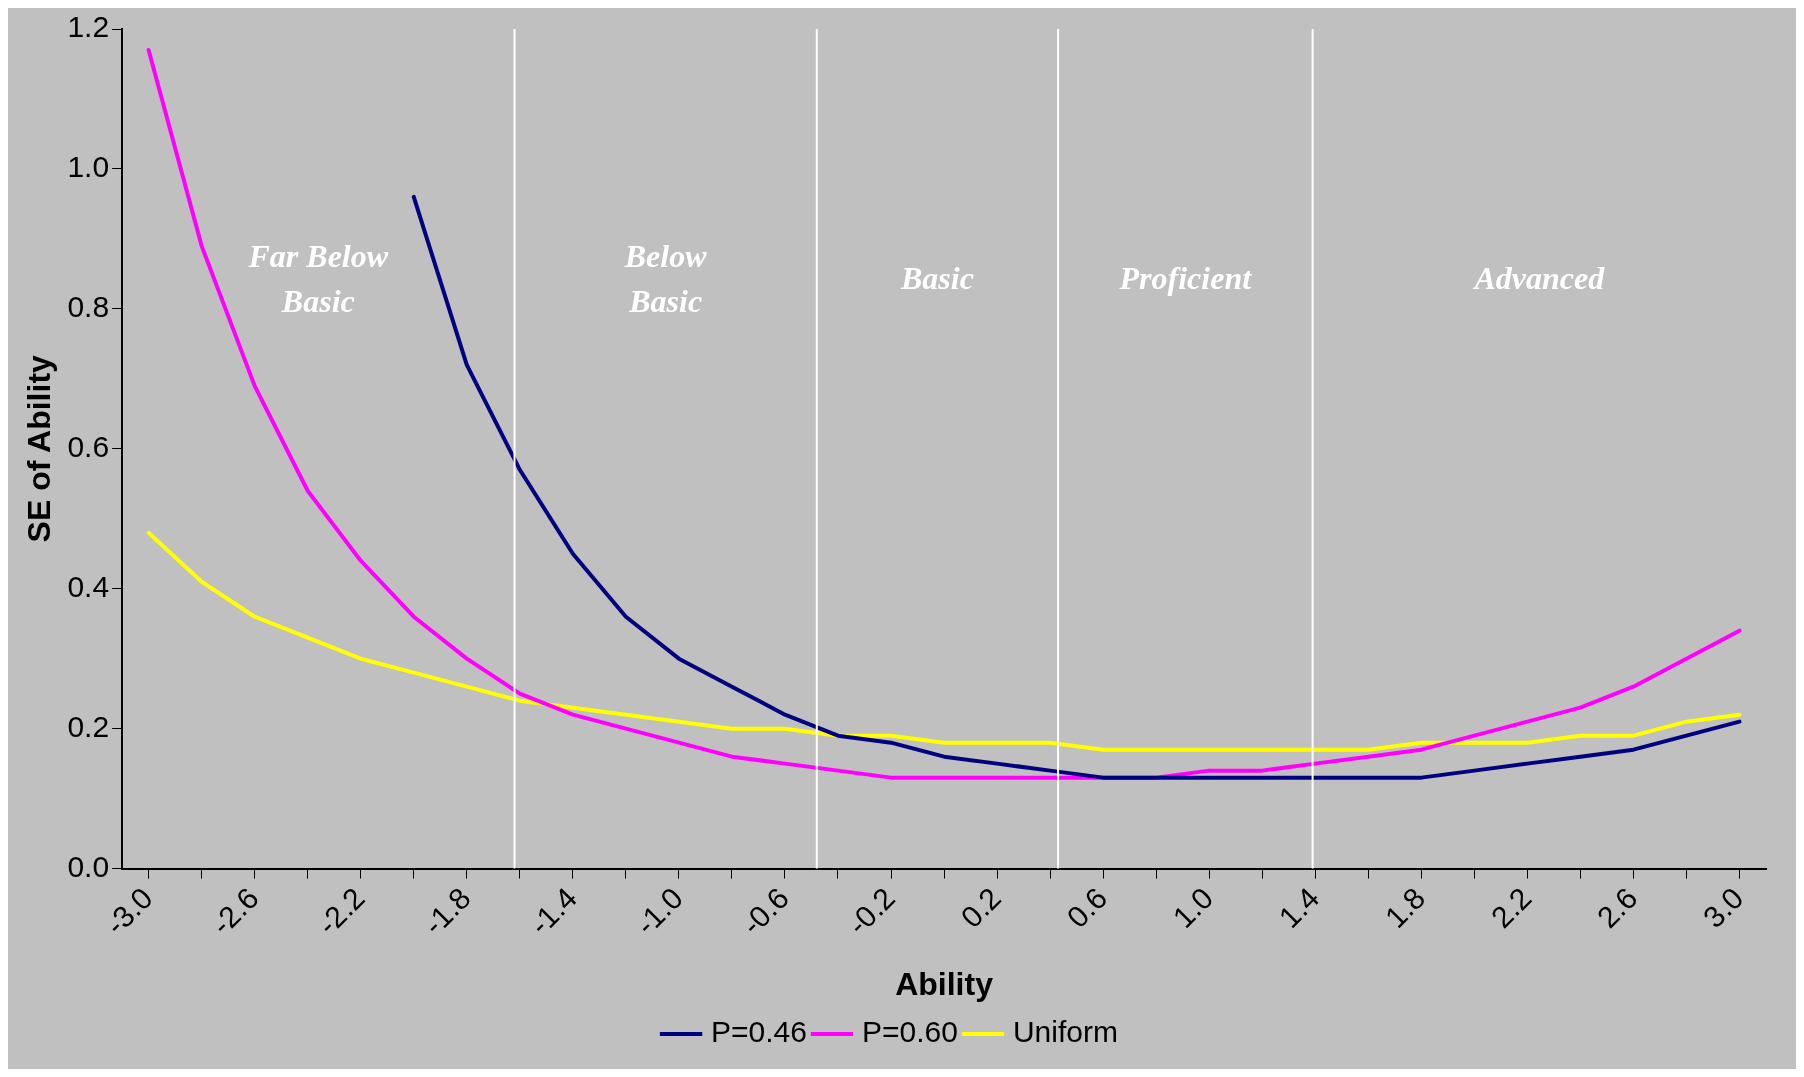  I want to click on x-tick-label: -1.8, so click(446, 911).